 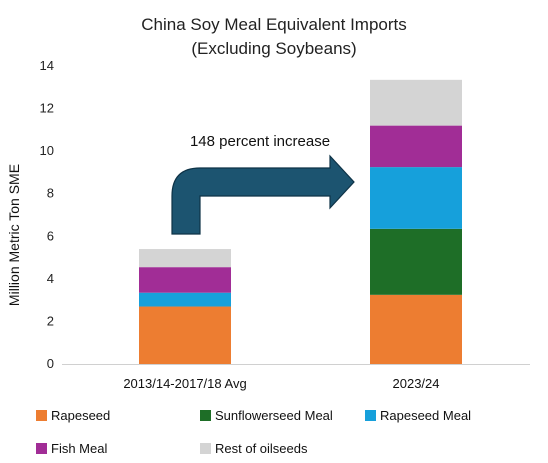 What do you see at coordinates (274, 415) in the screenshot?
I see `legend-label: Sunflowerseed Meal` at bounding box center [274, 415].